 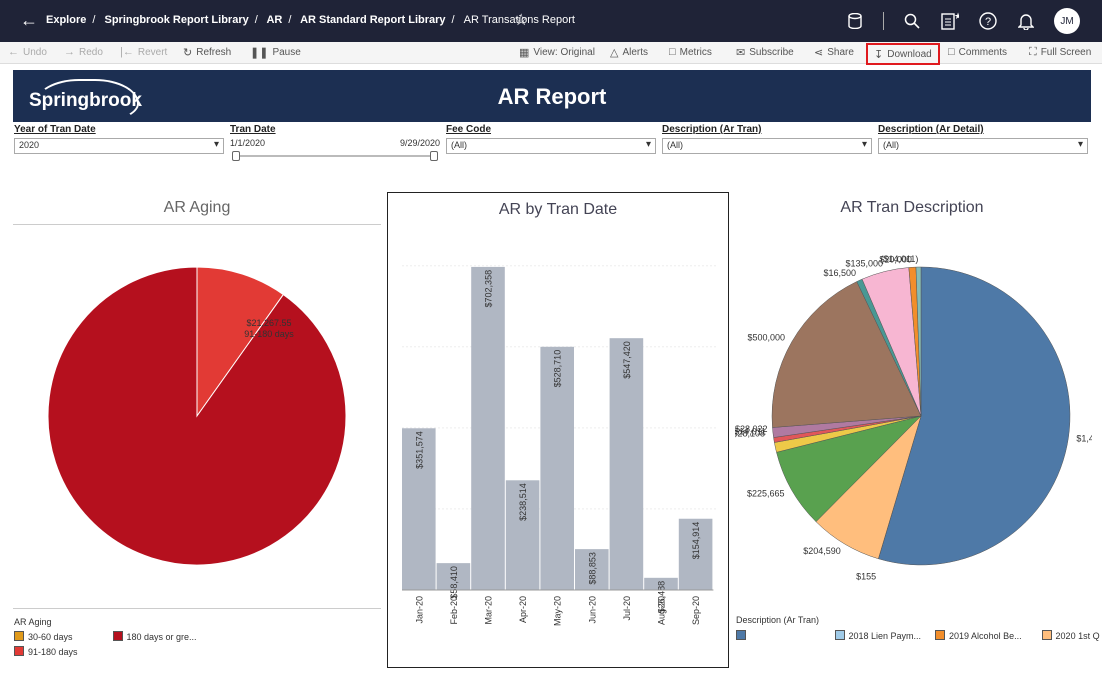 I want to click on legend-item-30-60: 30-60 days, so click(x=62, y=636).